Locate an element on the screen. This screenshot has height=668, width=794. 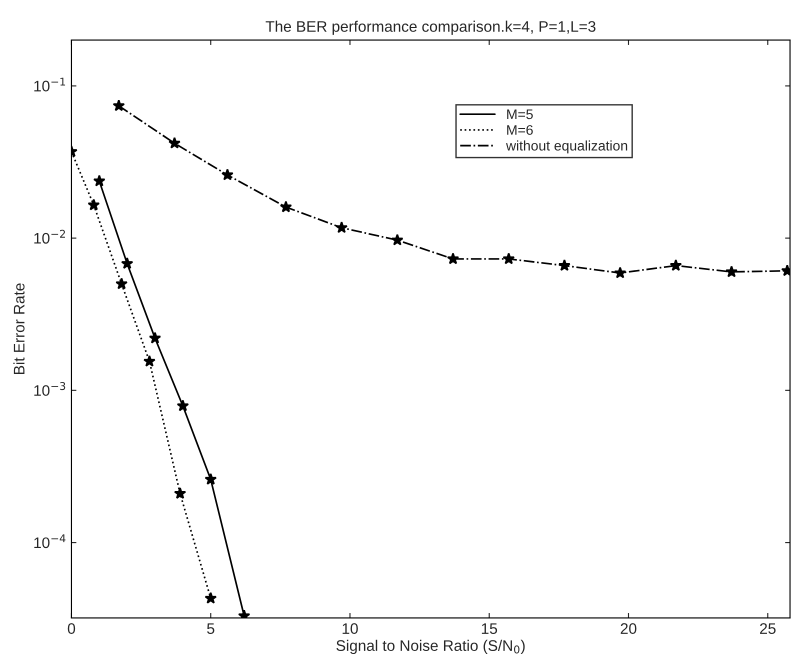
y-axis-title: Bit Error Rate is located at coordinates (19, 328).